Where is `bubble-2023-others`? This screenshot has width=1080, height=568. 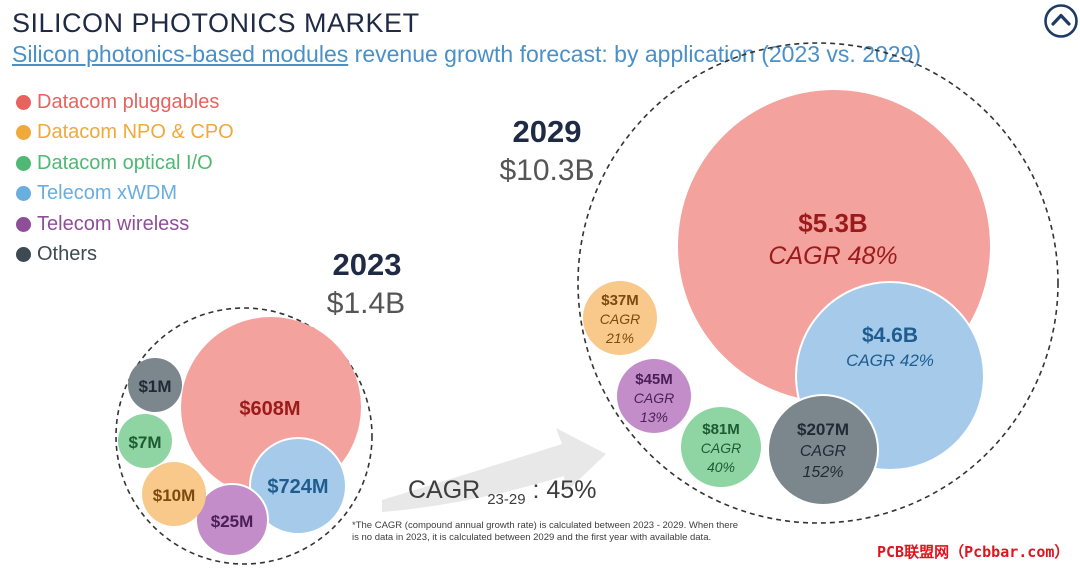
bubble-2023-others is located at coordinates (155, 385).